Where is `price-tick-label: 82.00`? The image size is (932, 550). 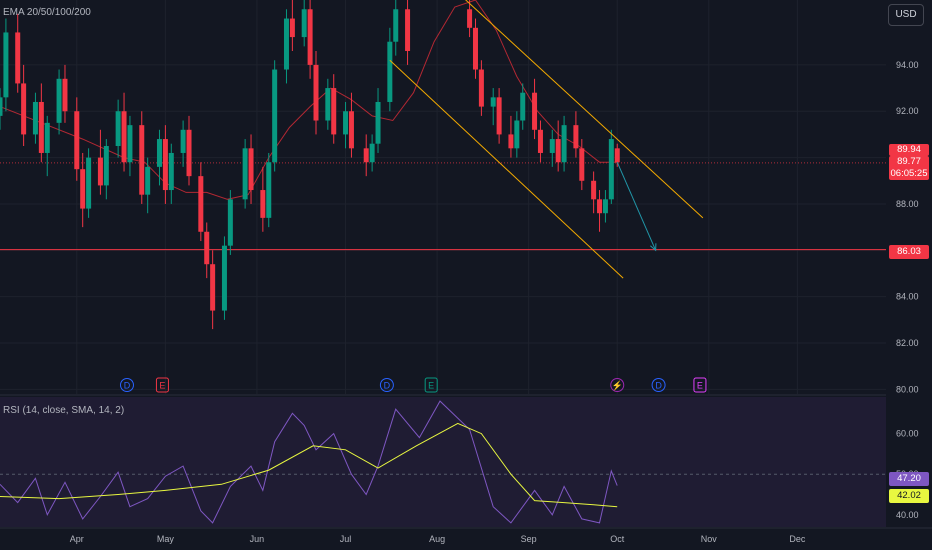
price-tick-label: 82.00 is located at coordinates (907, 343).